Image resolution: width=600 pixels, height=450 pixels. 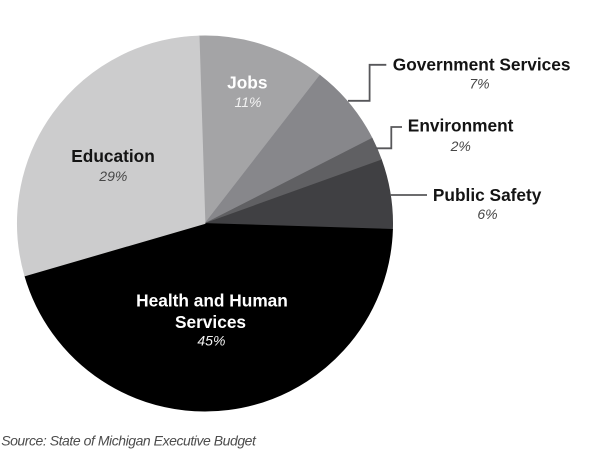 What do you see at coordinates (487, 214) in the screenshot?
I see `svg-text: 6%` at bounding box center [487, 214].